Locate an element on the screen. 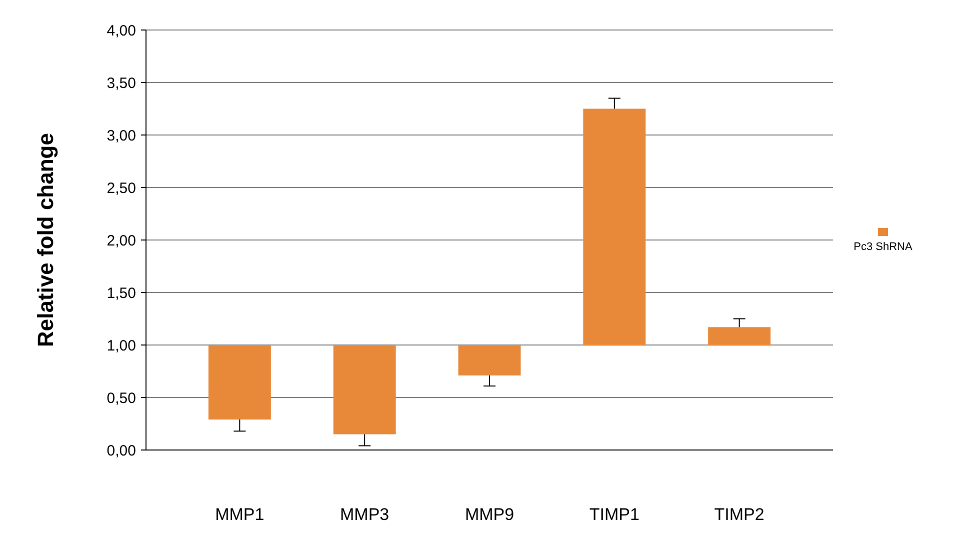  x-tick-label: TIMP2 is located at coordinates (739, 514).